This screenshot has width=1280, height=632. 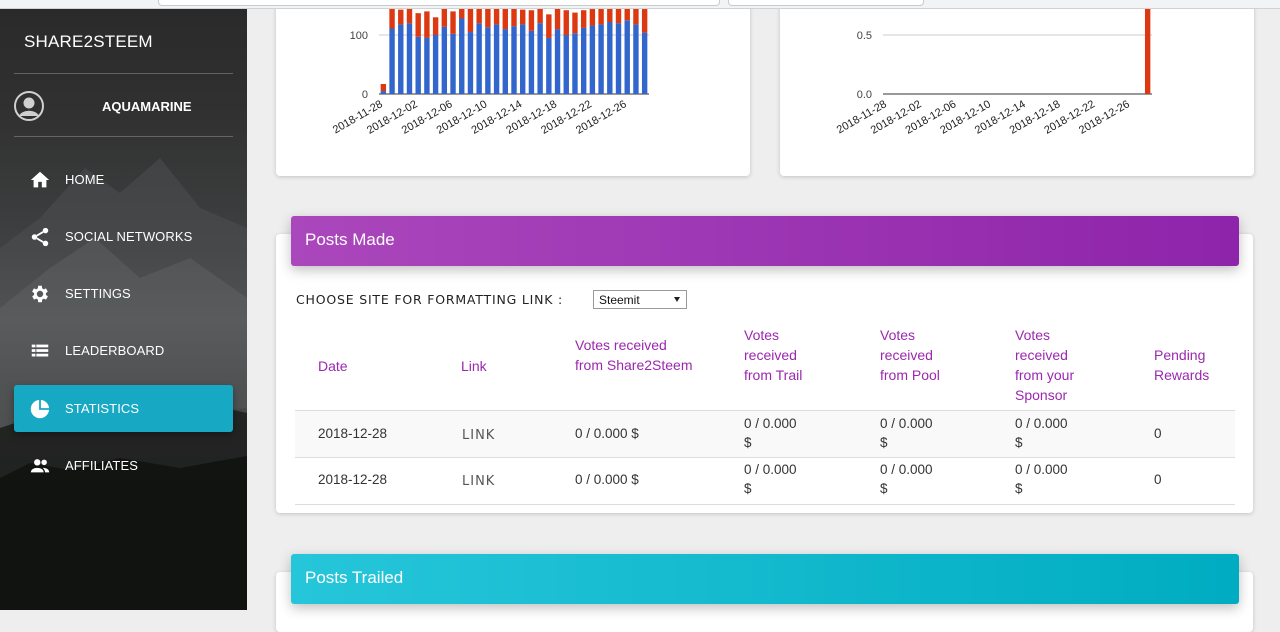 What do you see at coordinates (765, 579) in the screenshot?
I see `posts-trailed-header: Posts Trailed` at bounding box center [765, 579].